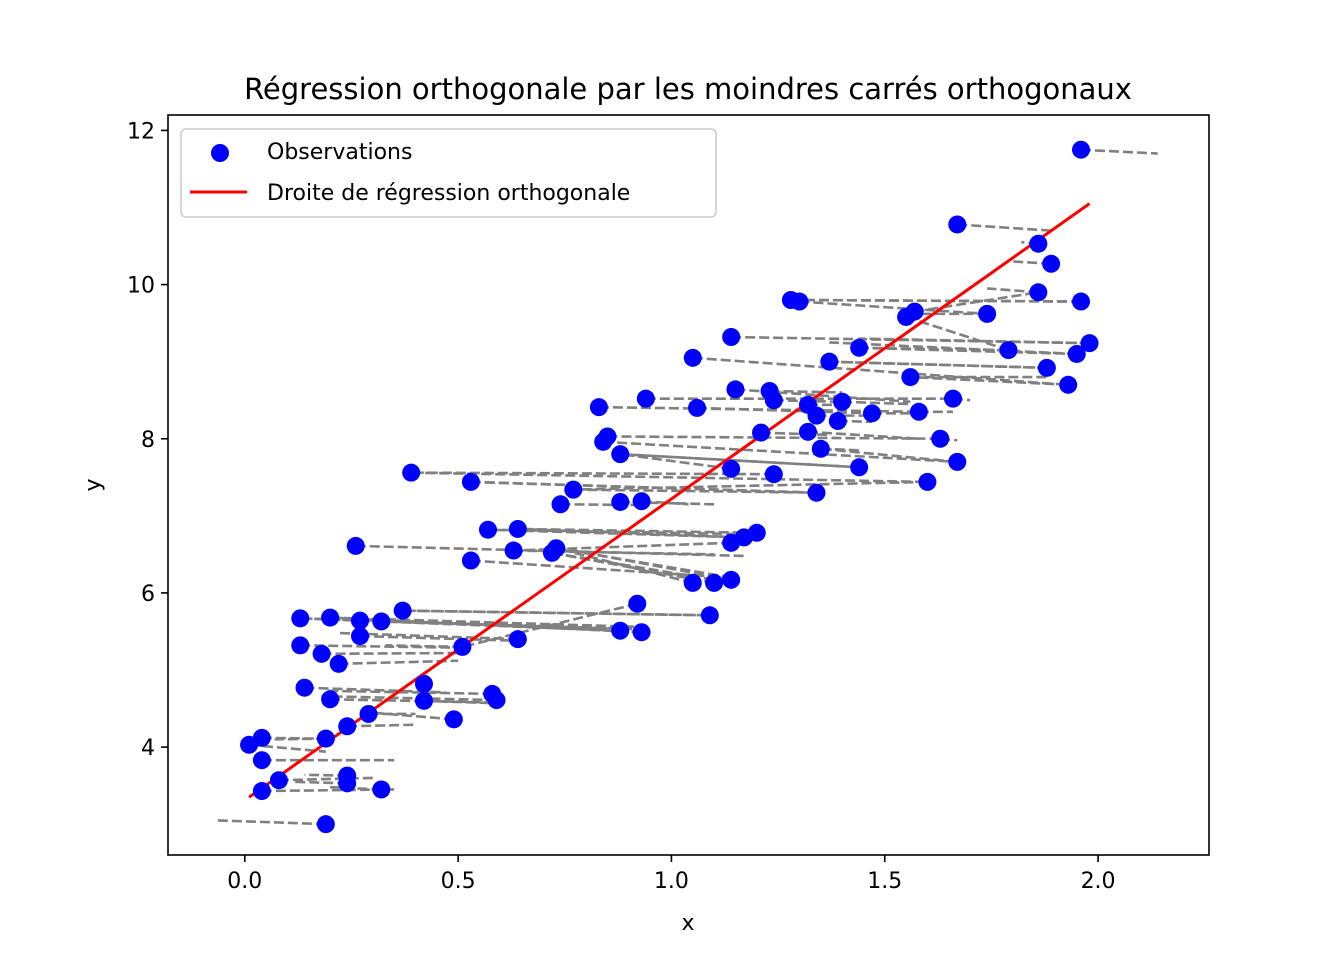 The height and width of the screenshot is (960, 1344). What do you see at coordinates (458, 881) in the screenshot?
I see `x-tick-label: 0.5` at bounding box center [458, 881].